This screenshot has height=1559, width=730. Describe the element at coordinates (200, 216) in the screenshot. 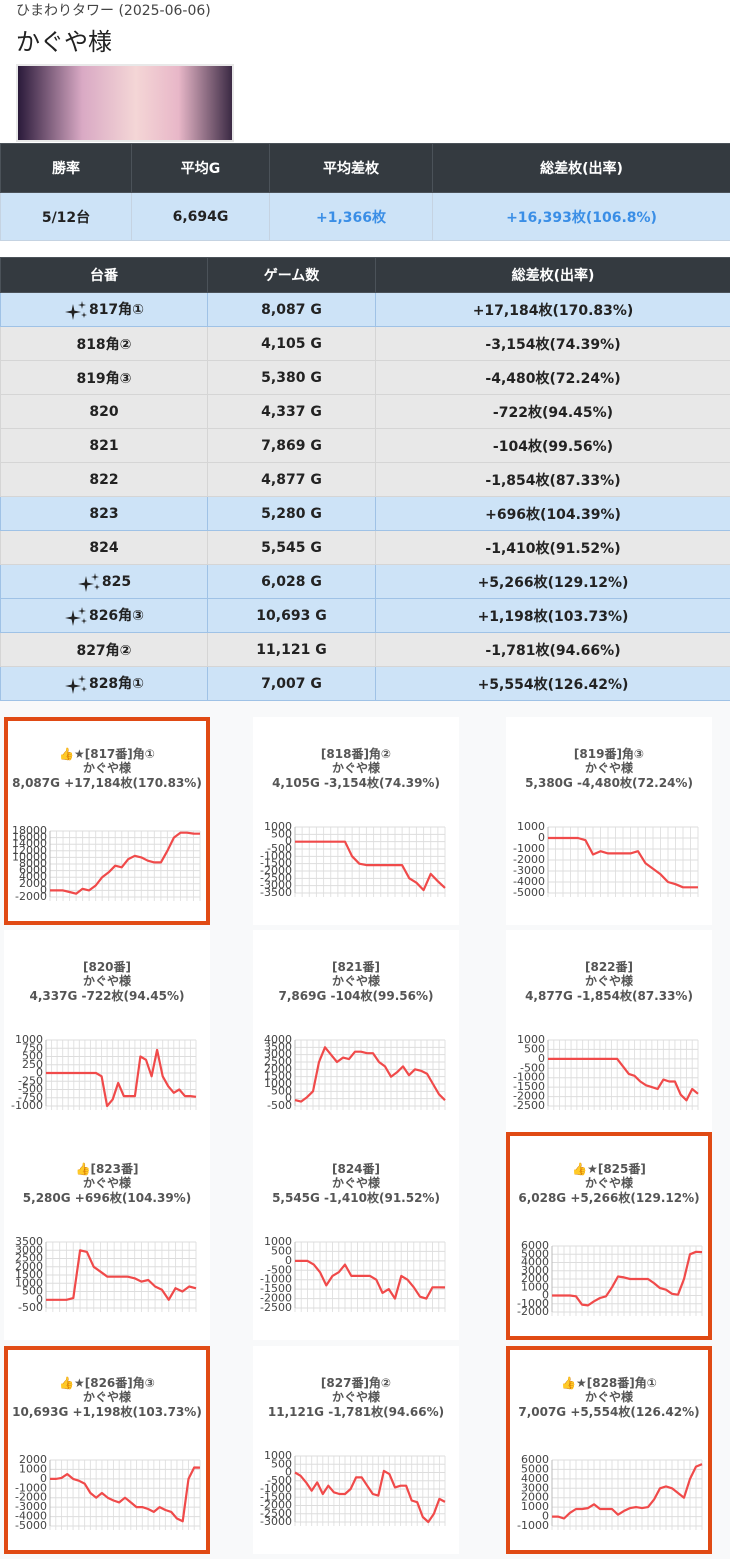

I see `summary-cell: 6,694G` at that location.